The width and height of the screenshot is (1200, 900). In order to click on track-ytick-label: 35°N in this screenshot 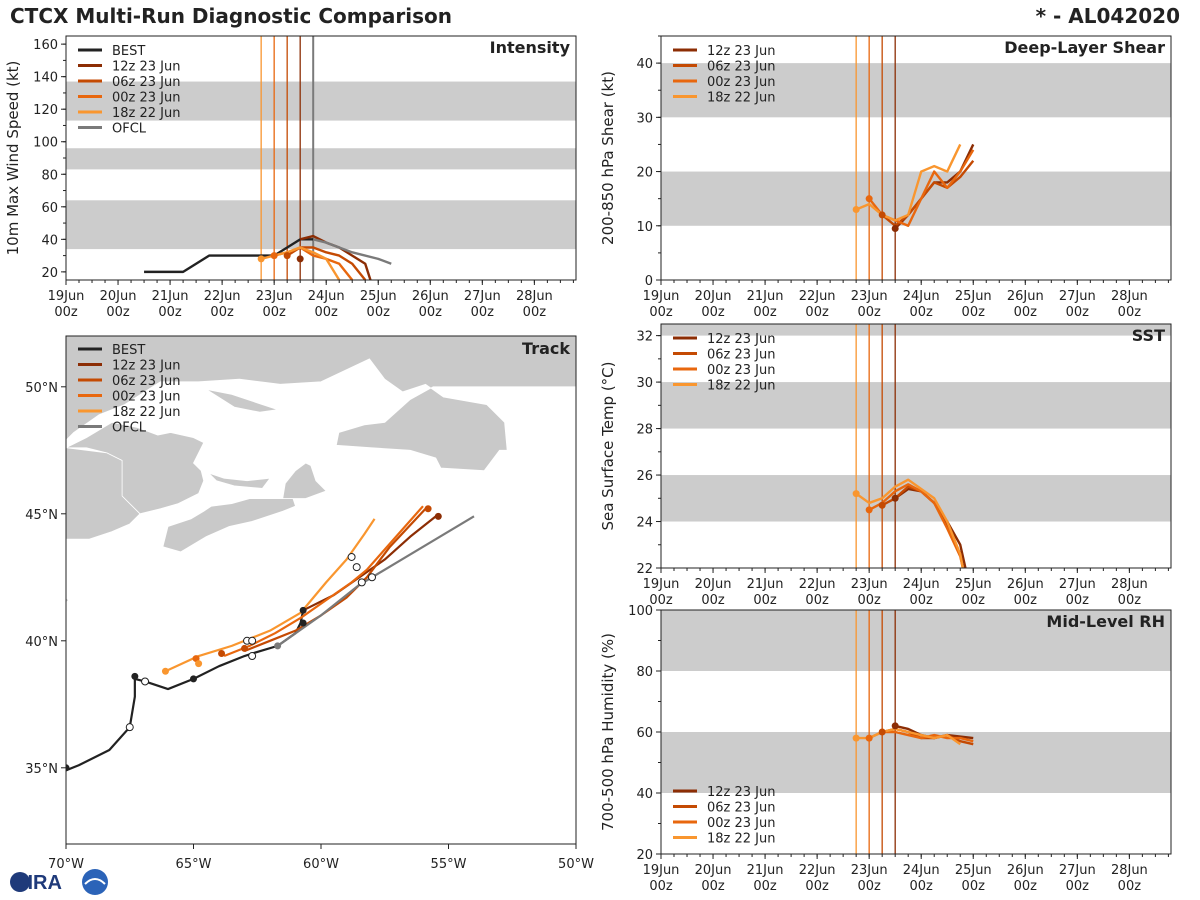, I will do `click(41, 769)`.